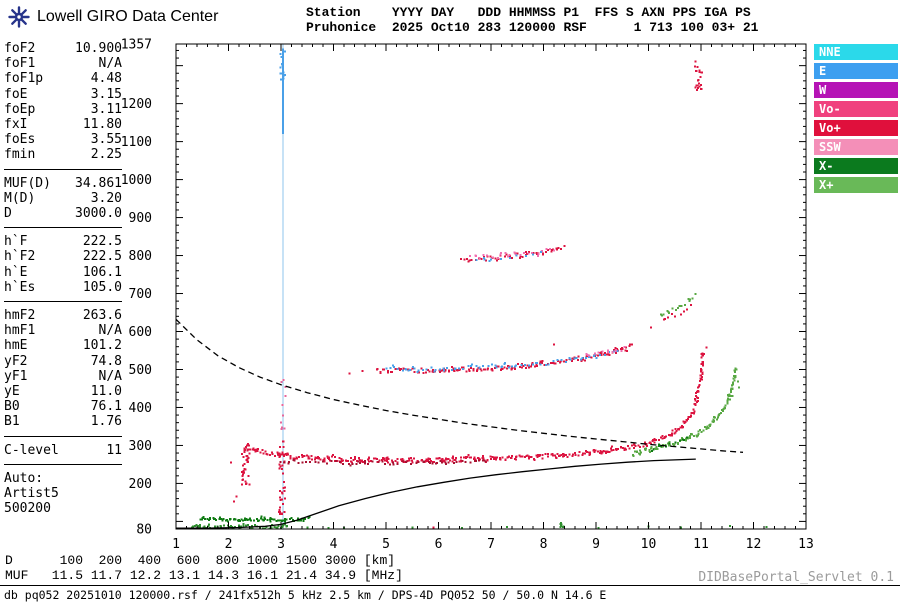 The width and height of the screenshot is (900, 602). I want to click on param-value: 101.2, so click(102, 346).